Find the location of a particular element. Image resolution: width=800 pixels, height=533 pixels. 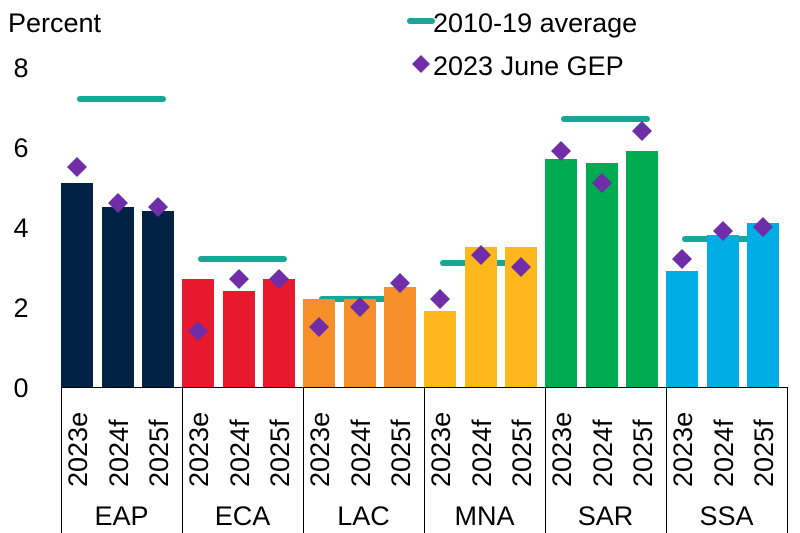

legend-label-june-gep: 2023 June GEP is located at coordinates (528, 66).